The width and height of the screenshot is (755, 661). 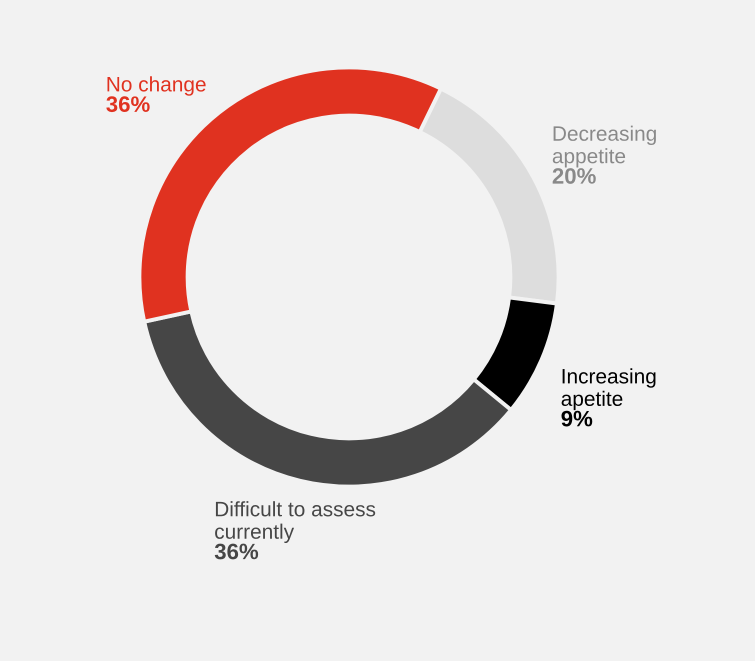 I want to click on data-label: 9%, so click(x=576, y=418).